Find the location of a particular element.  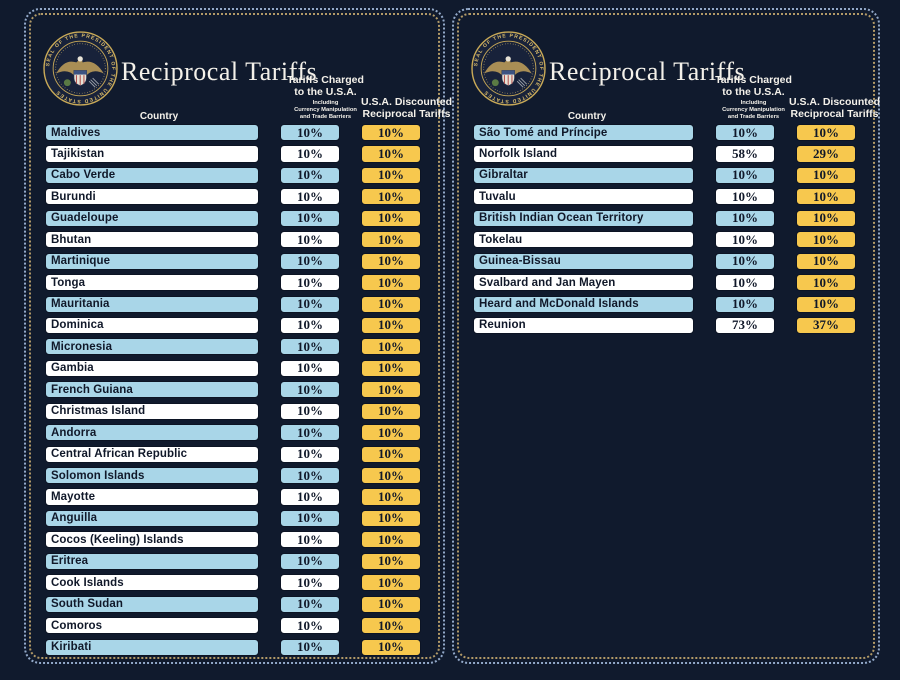

table-row: Bhutan 10% 10% is located at coordinates (233, 240).